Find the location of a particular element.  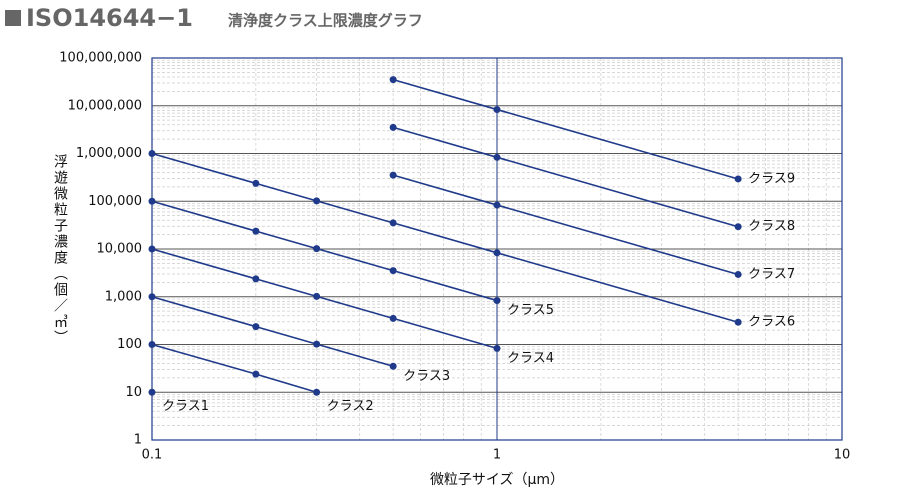

y-axis-label: 浮遊微粒子濃度（個／㎥） is located at coordinates (60, 250).